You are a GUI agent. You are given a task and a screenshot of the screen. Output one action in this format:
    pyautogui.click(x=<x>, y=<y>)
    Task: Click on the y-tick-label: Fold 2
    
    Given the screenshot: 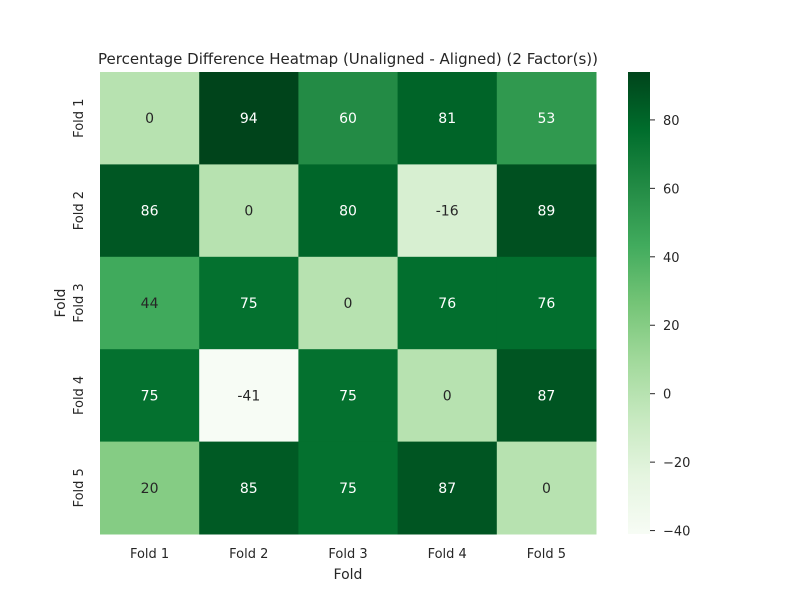 What is the action you would take?
    pyautogui.click(x=79, y=210)
    